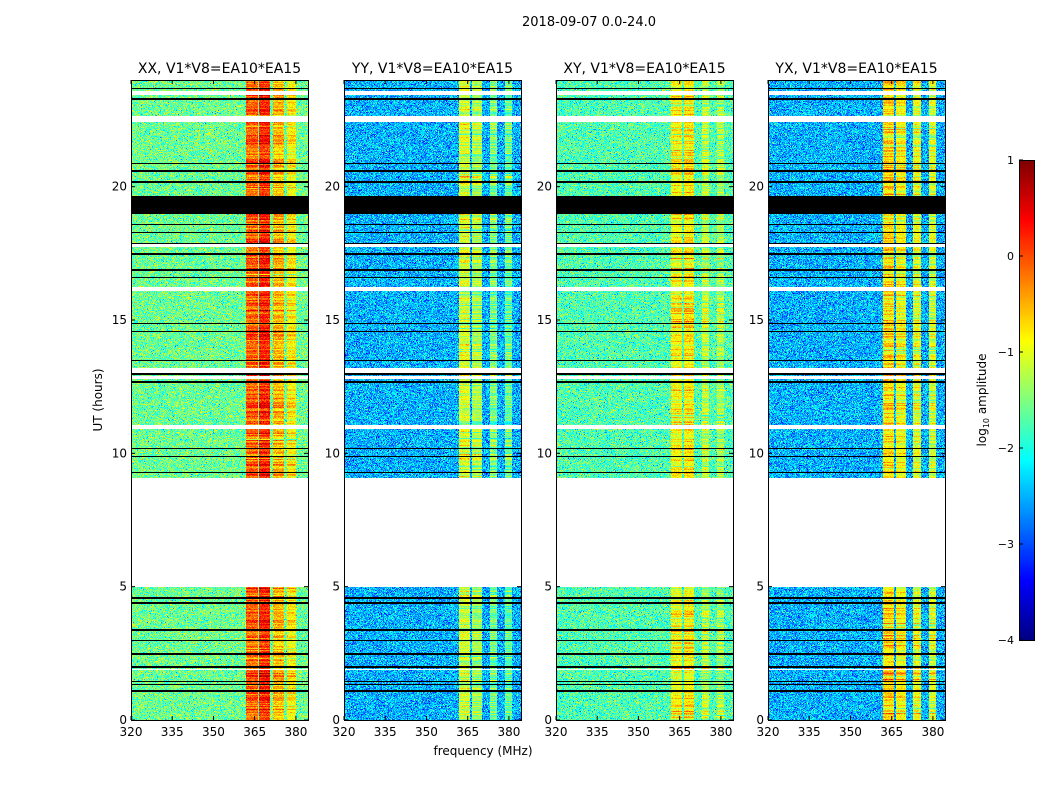  Describe the element at coordinates (855, 69) in the screenshot. I see `panel-title: YX, V1*V8=EA10*EA15` at that location.